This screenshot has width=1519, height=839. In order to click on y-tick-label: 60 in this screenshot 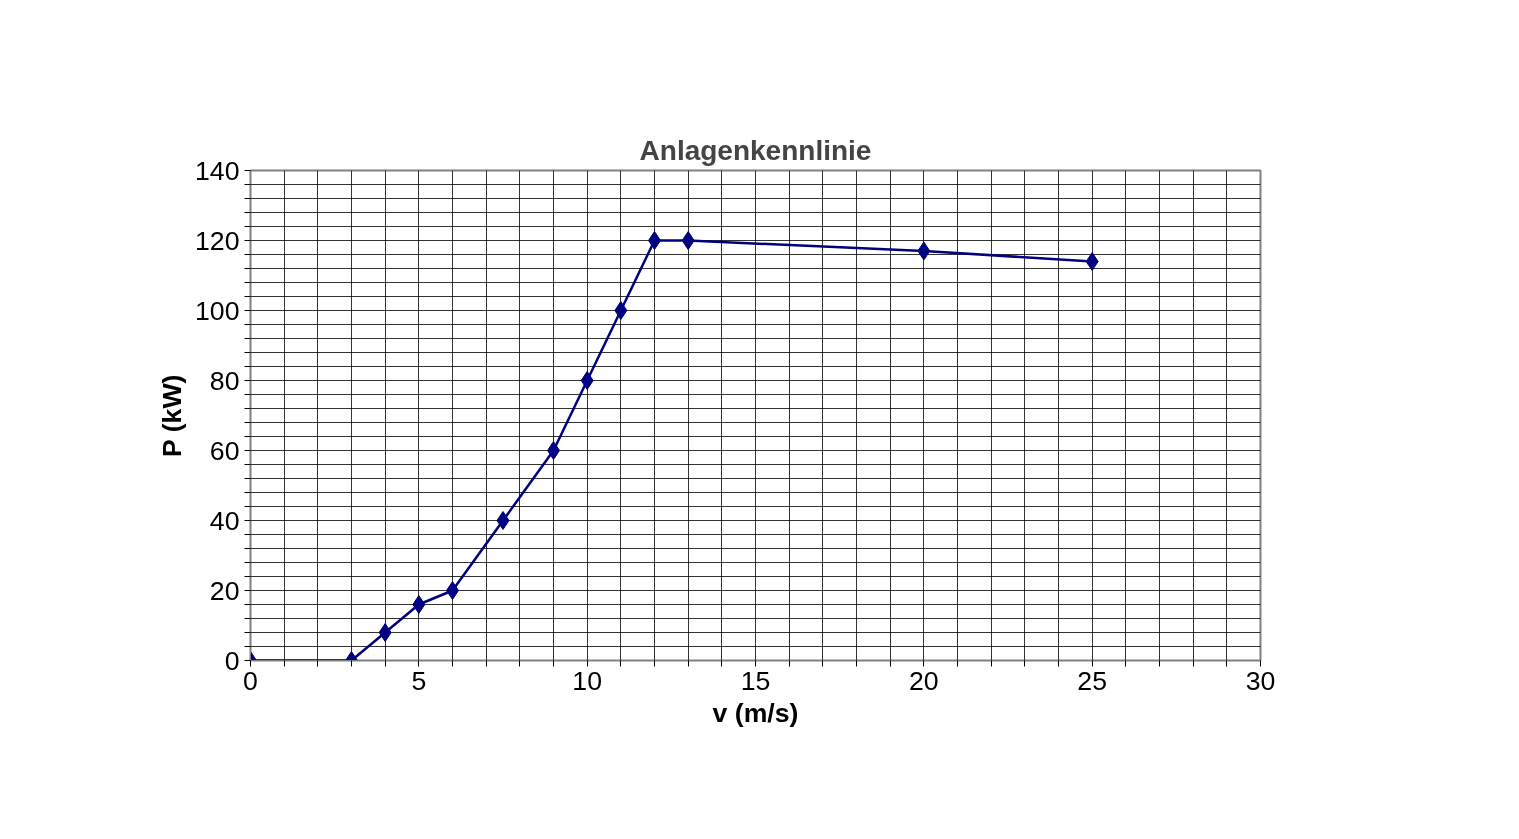, I will do `click(224, 450)`.